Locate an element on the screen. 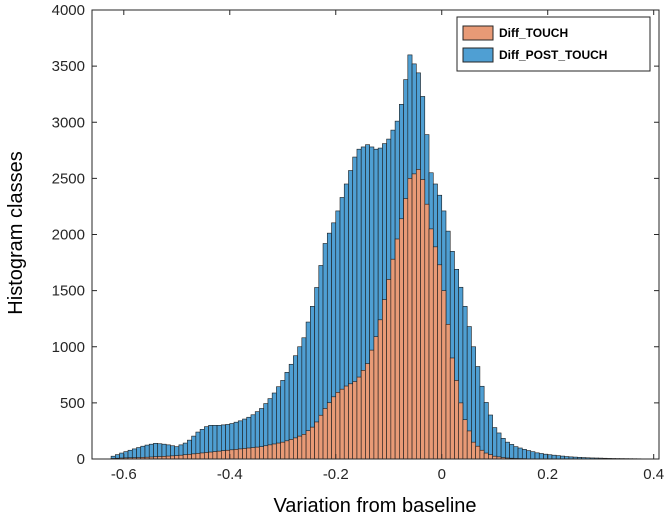 This screenshot has height=519, width=669. y-tick-label: 3000 is located at coordinates (68, 122).